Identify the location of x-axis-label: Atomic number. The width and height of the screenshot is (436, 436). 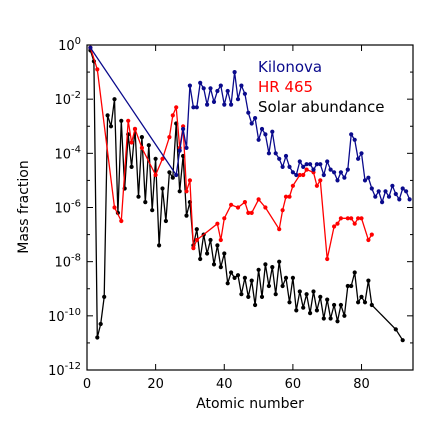
(250, 404).